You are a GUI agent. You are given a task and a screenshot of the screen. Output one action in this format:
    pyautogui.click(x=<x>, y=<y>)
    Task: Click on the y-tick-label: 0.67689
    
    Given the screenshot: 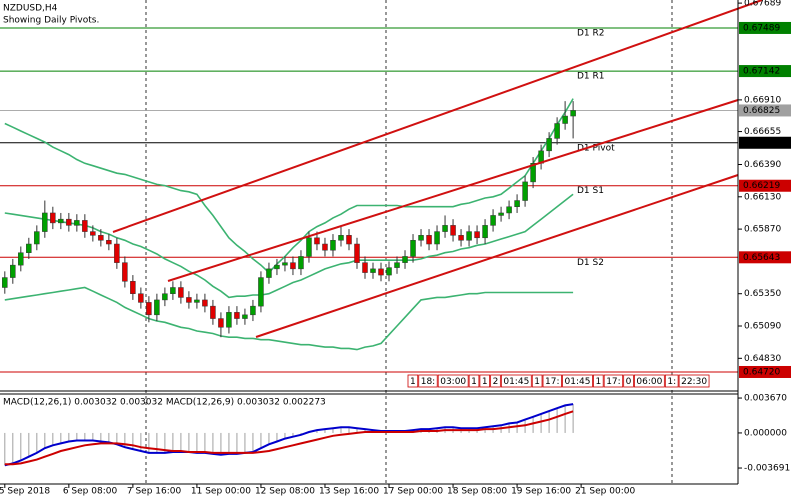 What is the action you would take?
    pyautogui.click(x=762, y=4)
    